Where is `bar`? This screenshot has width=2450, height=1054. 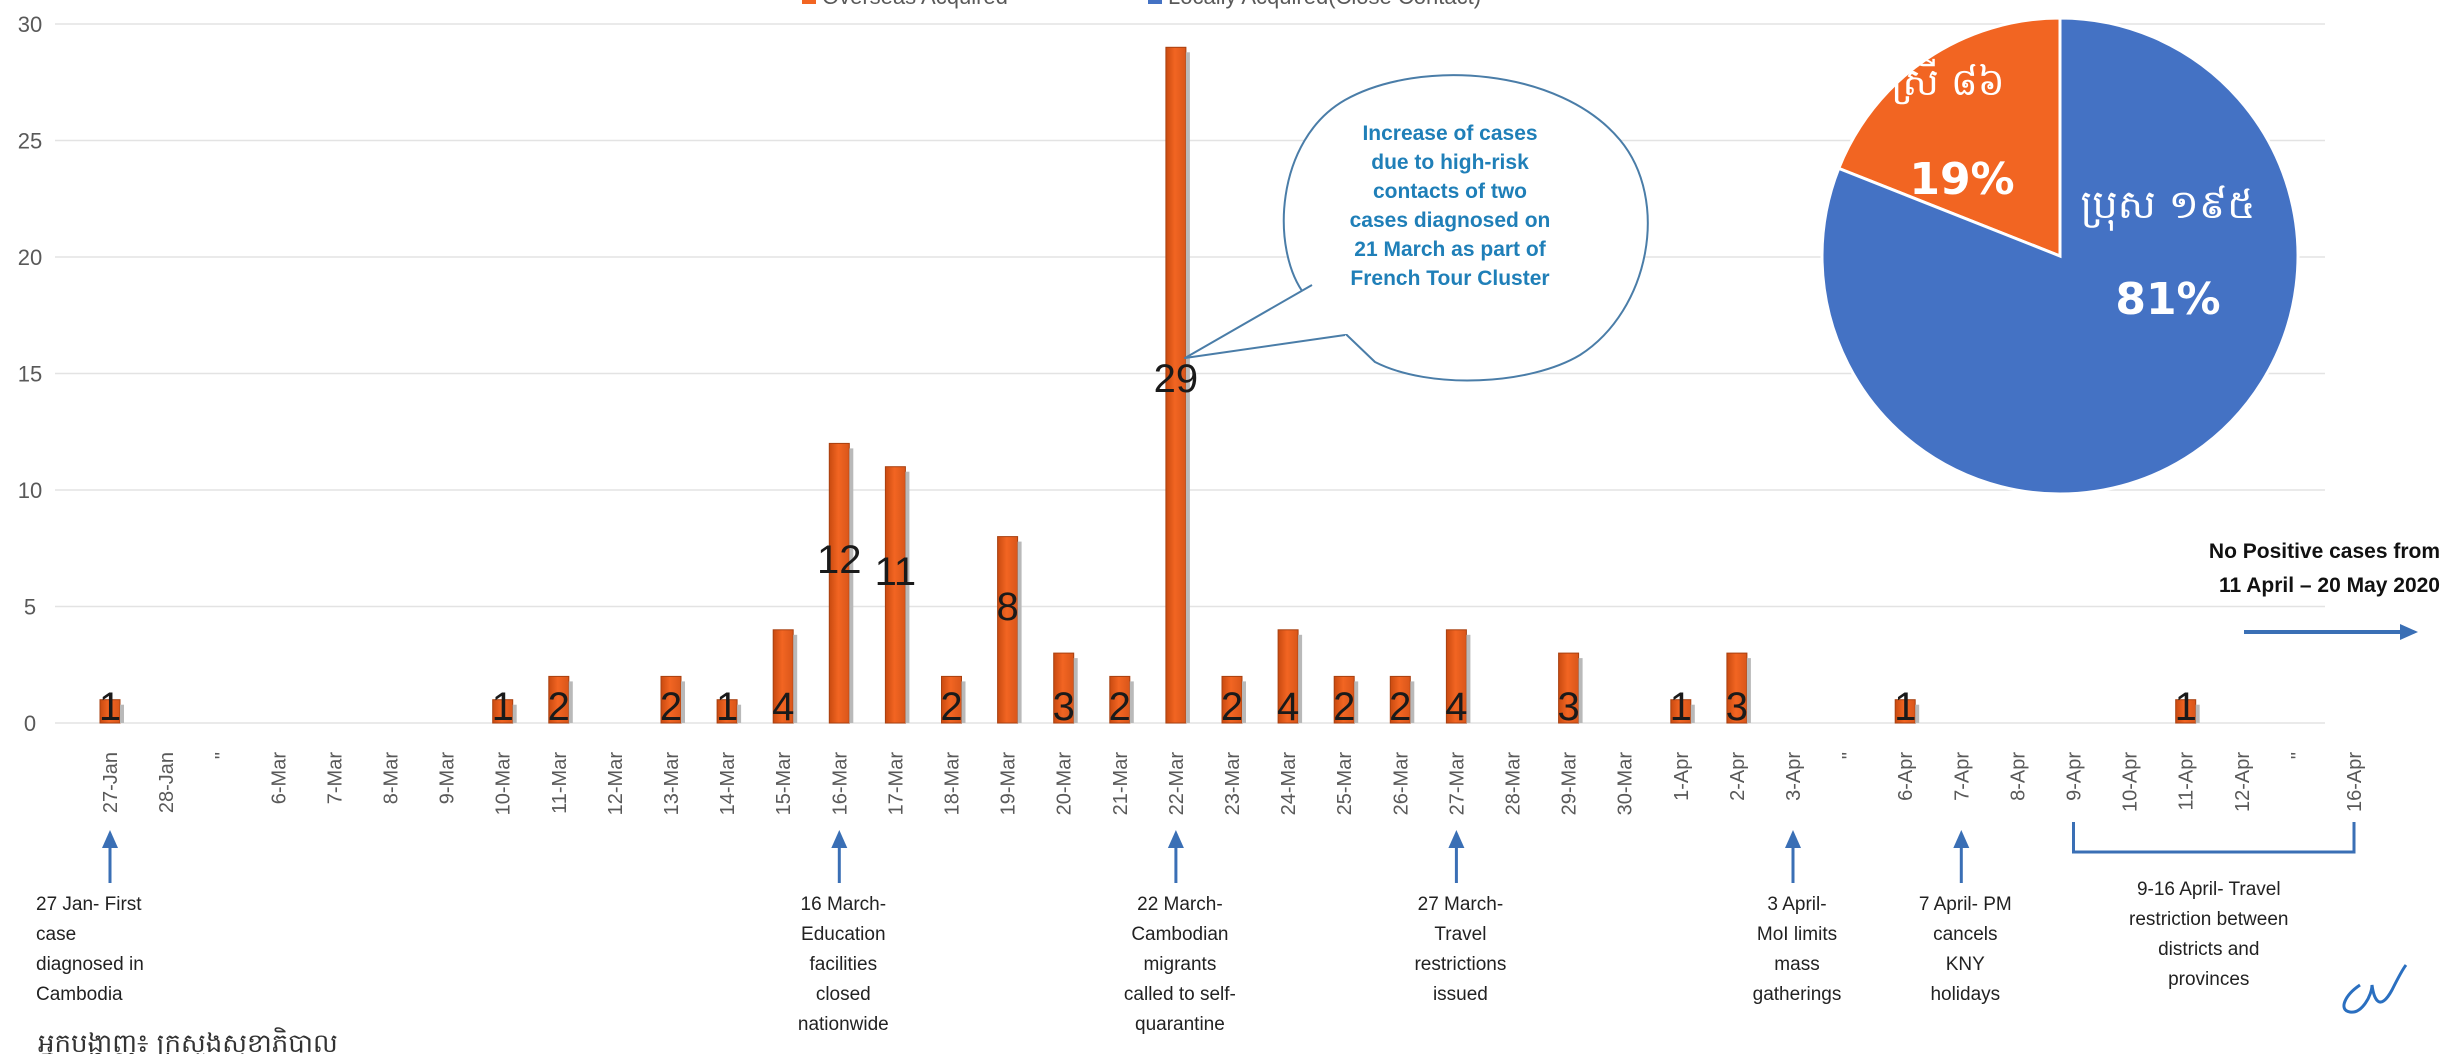
bar is located at coordinates (1008, 630).